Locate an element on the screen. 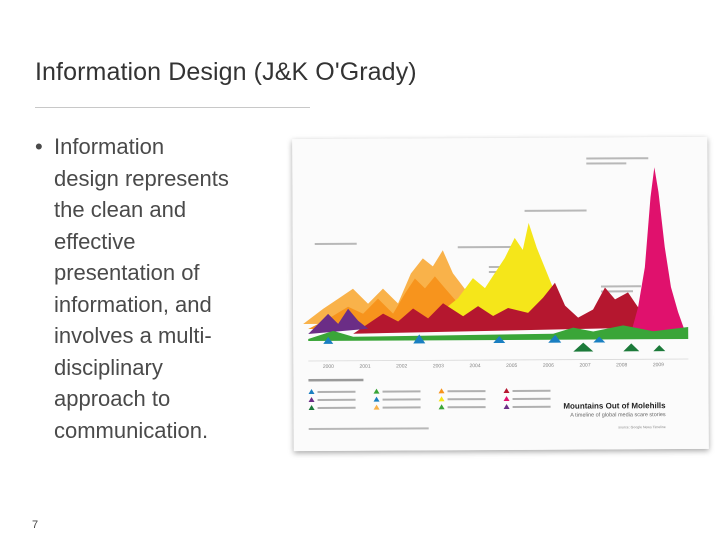  layer-yellow is located at coordinates (499, 275).